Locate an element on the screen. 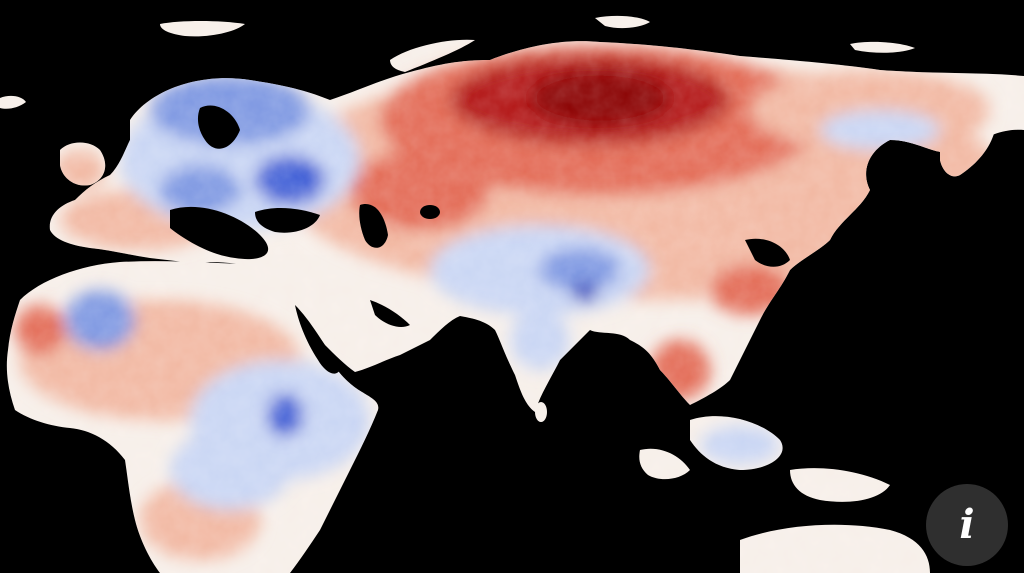 This screenshot has height=573, width=1024. info-button: i is located at coordinates (967, 525).